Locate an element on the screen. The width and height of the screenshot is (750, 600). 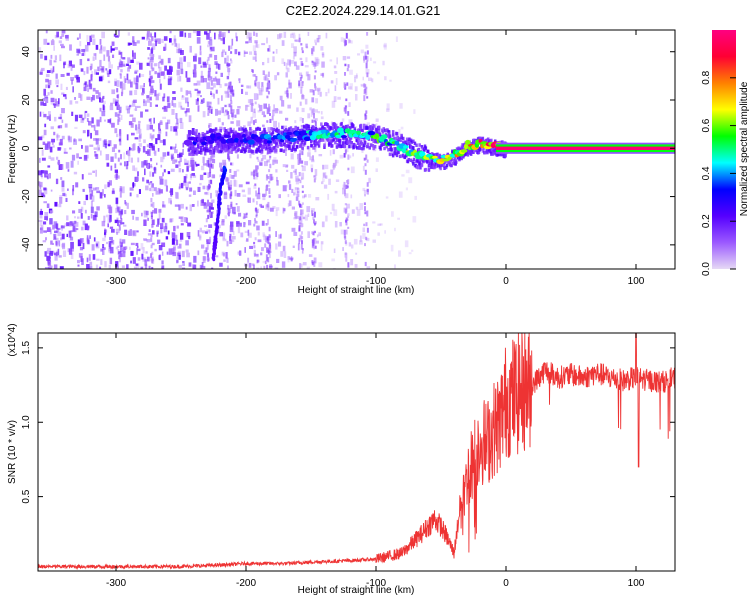
spectrogram-y-tick-label: -20 is located at coordinates (26, 196).